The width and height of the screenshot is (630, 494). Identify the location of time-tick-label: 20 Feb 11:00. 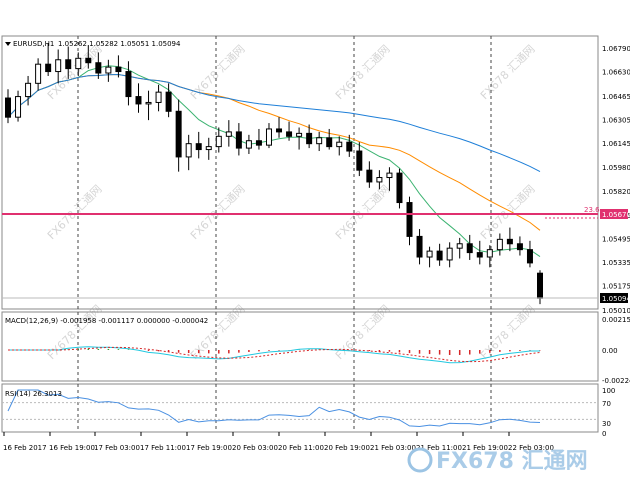
(301, 448).